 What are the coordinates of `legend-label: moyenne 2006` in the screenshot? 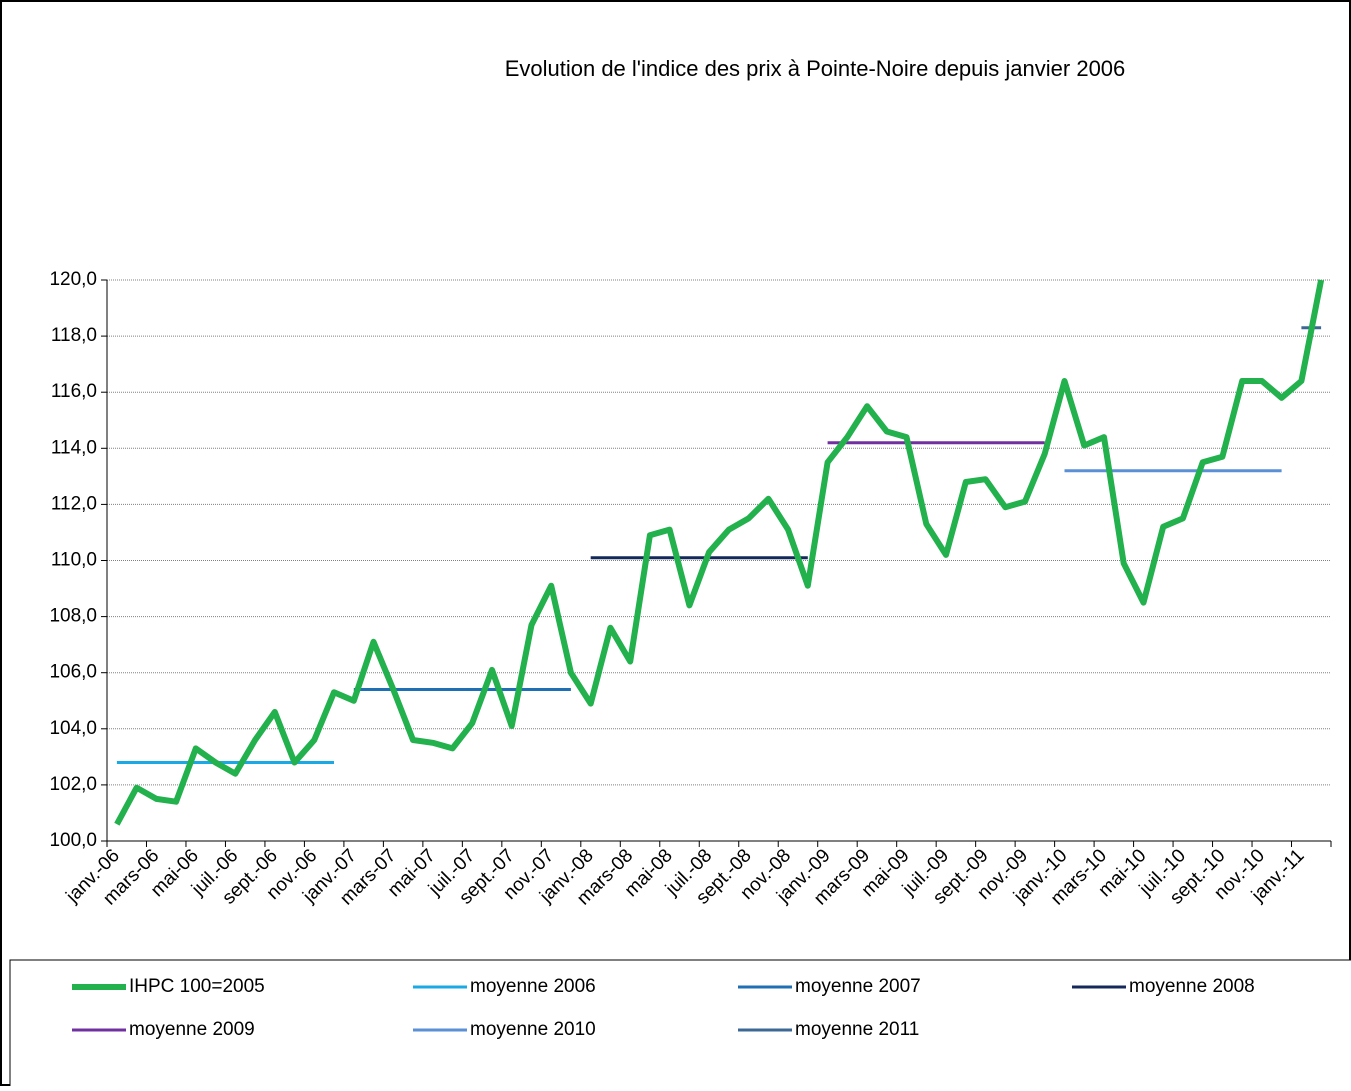 It's located at (533, 986).